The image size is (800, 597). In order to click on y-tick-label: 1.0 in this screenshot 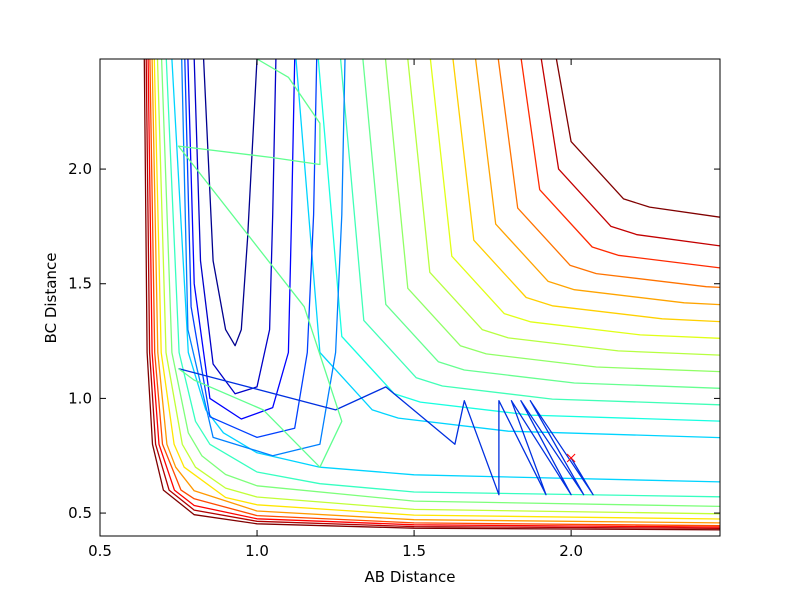, I will do `click(80, 398)`.